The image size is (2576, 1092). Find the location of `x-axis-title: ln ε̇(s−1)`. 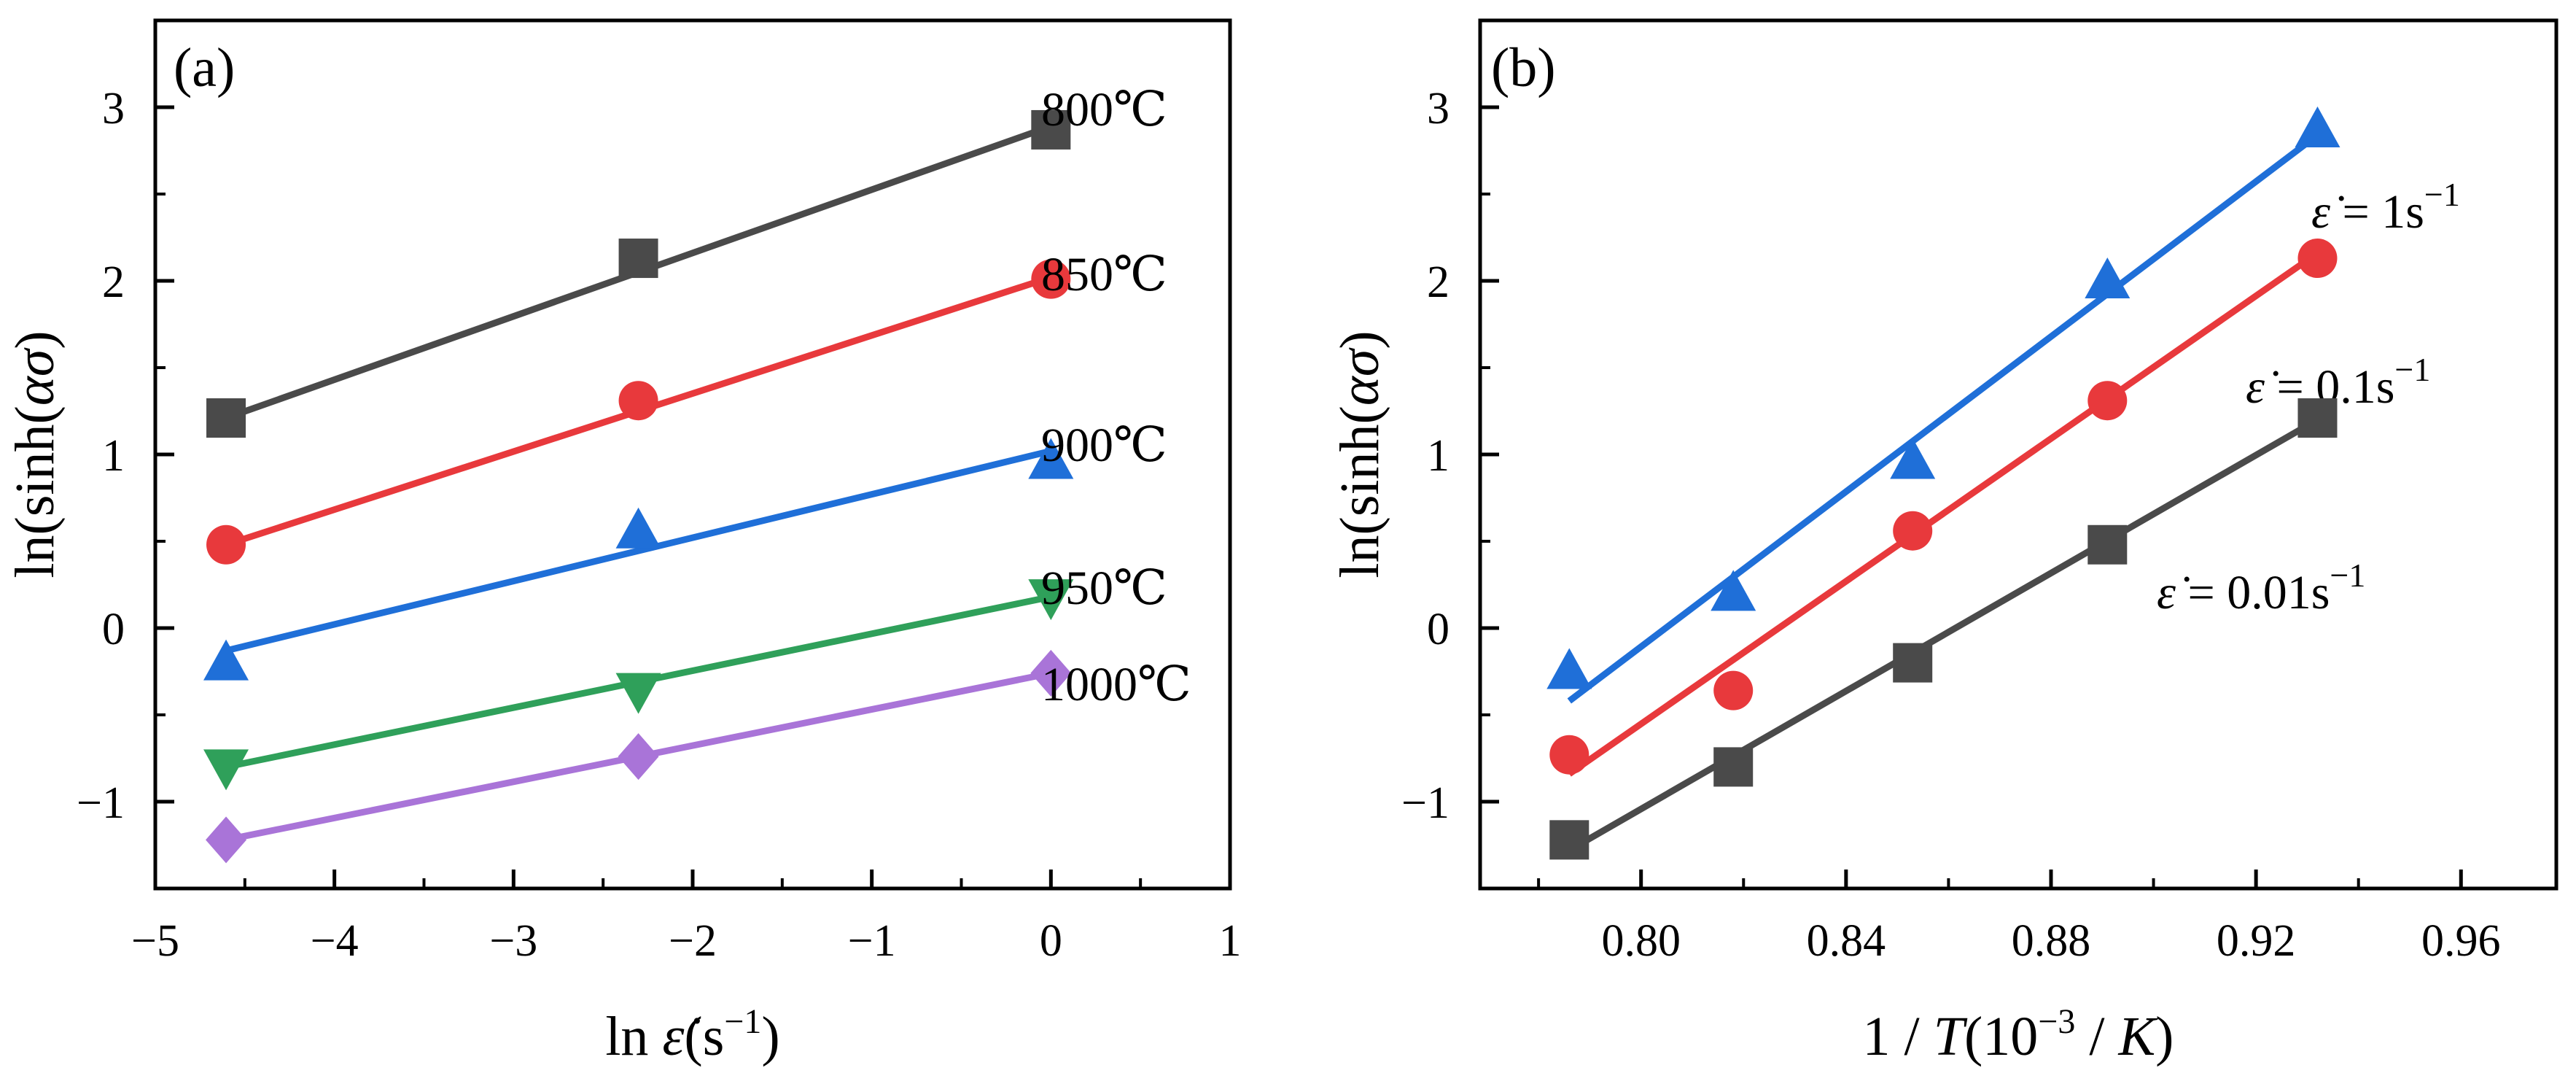

x-axis-title: ln ε̇(s−1) is located at coordinates (692, 1034).